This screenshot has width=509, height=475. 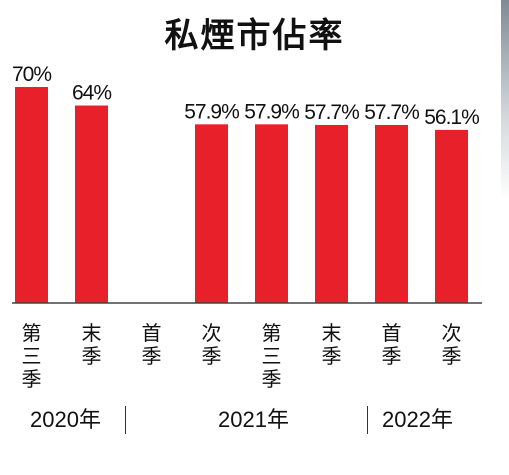 What do you see at coordinates (332, 344) in the screenshot?
I see `category-label-5: 末季` at bounding box center [332, 344].